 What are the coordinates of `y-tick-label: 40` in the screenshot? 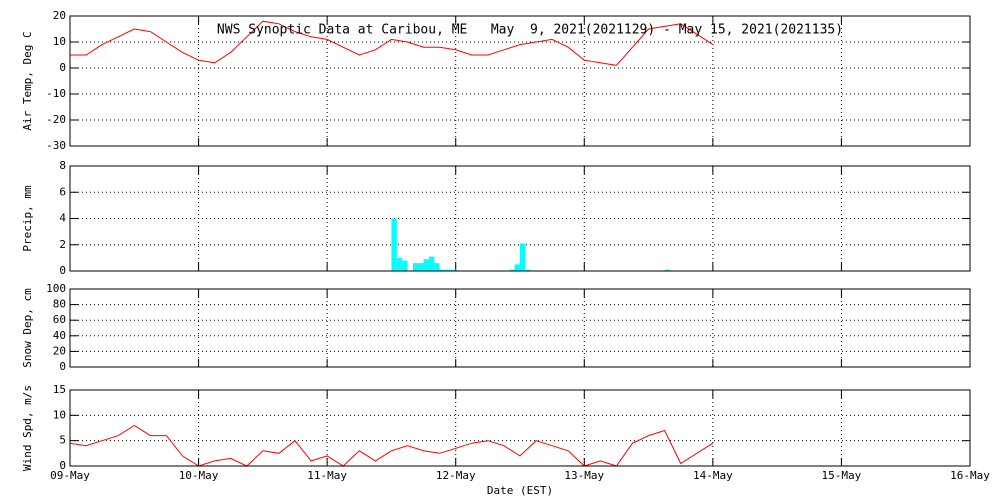 It's located at (59, 335).